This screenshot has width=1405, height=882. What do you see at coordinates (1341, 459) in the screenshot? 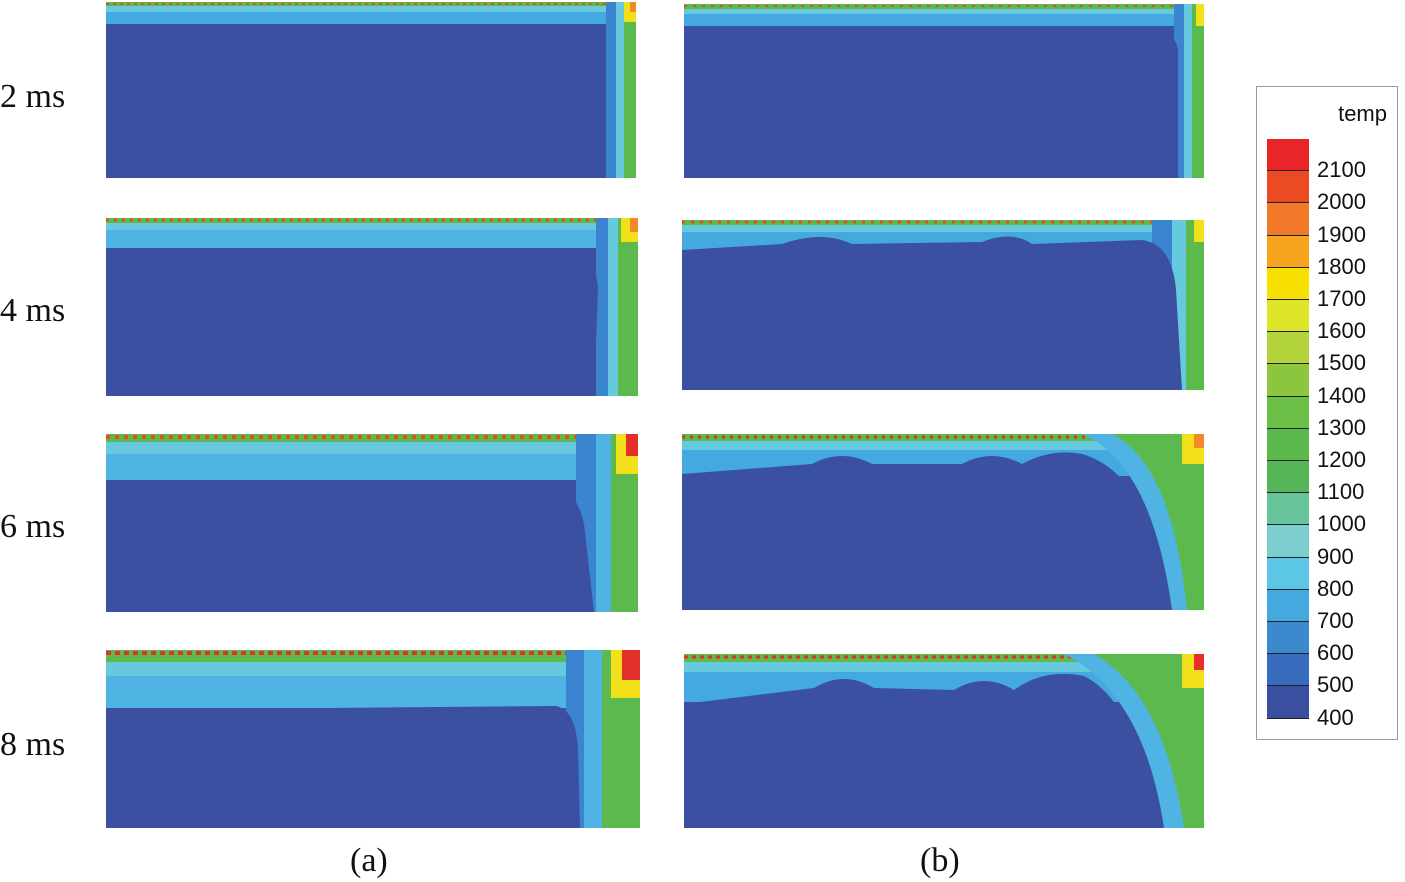
I see `legend-tick-label: 1200` at bounding box center [1341, 459].